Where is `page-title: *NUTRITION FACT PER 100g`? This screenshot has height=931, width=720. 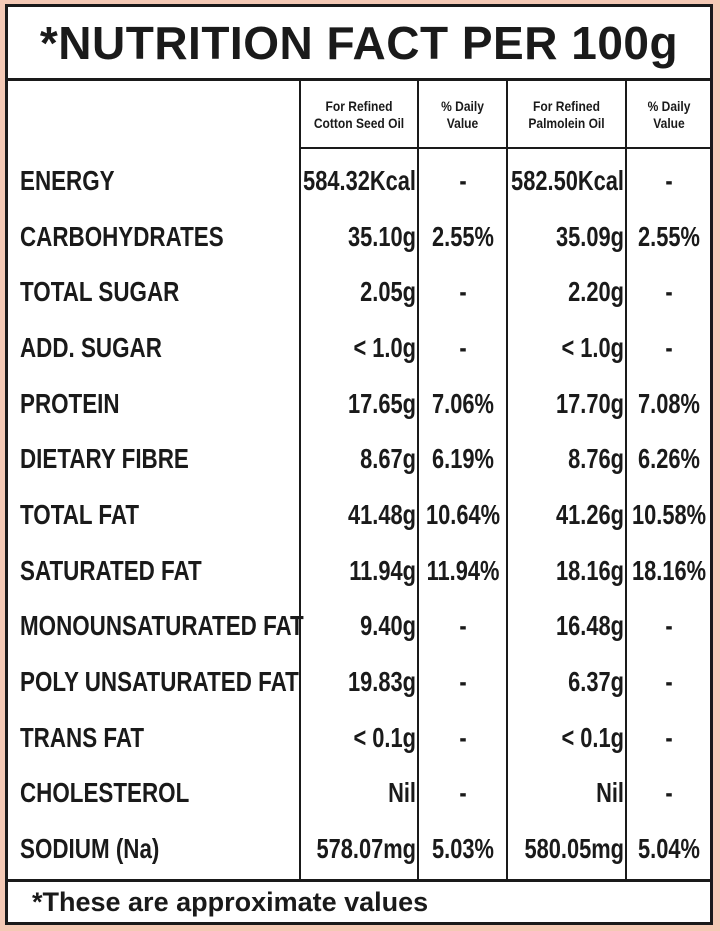
page-title: *NUTRITION FACT PER 100g is located at coordinates (359, 44).